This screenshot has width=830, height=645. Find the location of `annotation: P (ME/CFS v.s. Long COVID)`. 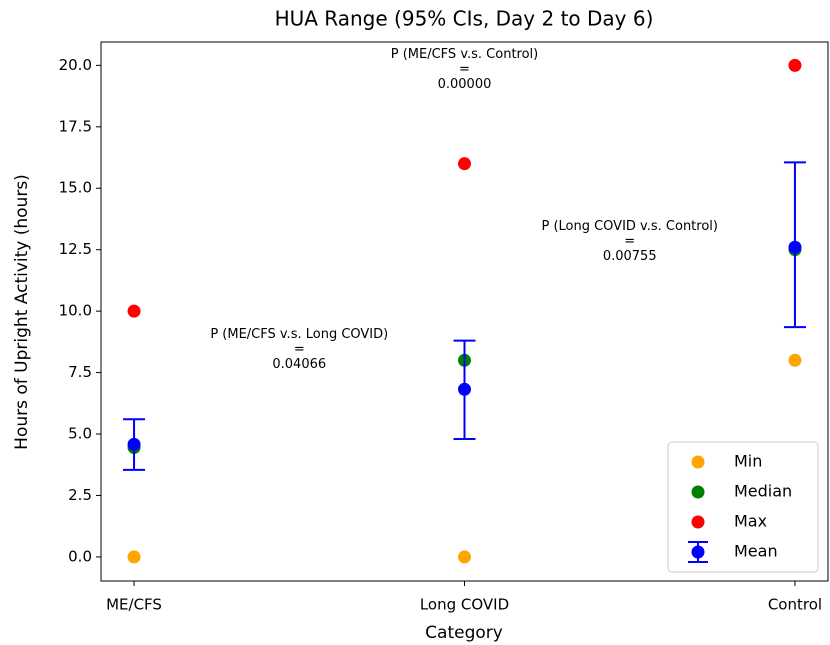

annotation: P (ME/CFS v.s. Long COVID) is located at coordinates (299, 334).